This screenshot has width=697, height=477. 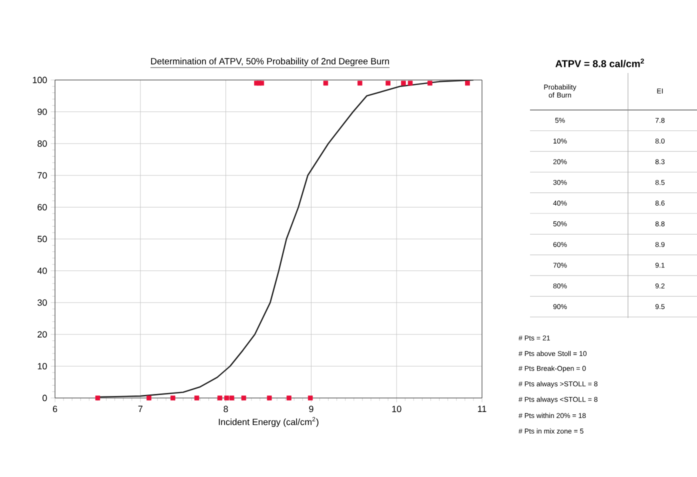 I want to click on y-tick-label: 30, so click(x=42, y=302).